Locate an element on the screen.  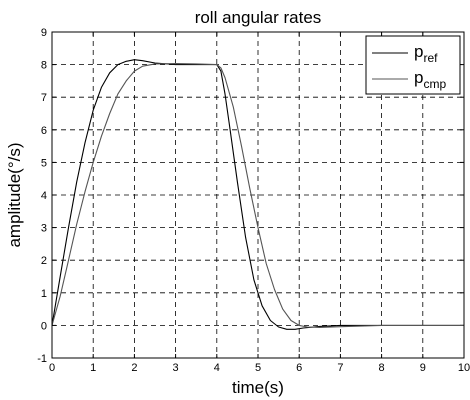
y-tick-label: 7 is located at coordinates (44, 98).